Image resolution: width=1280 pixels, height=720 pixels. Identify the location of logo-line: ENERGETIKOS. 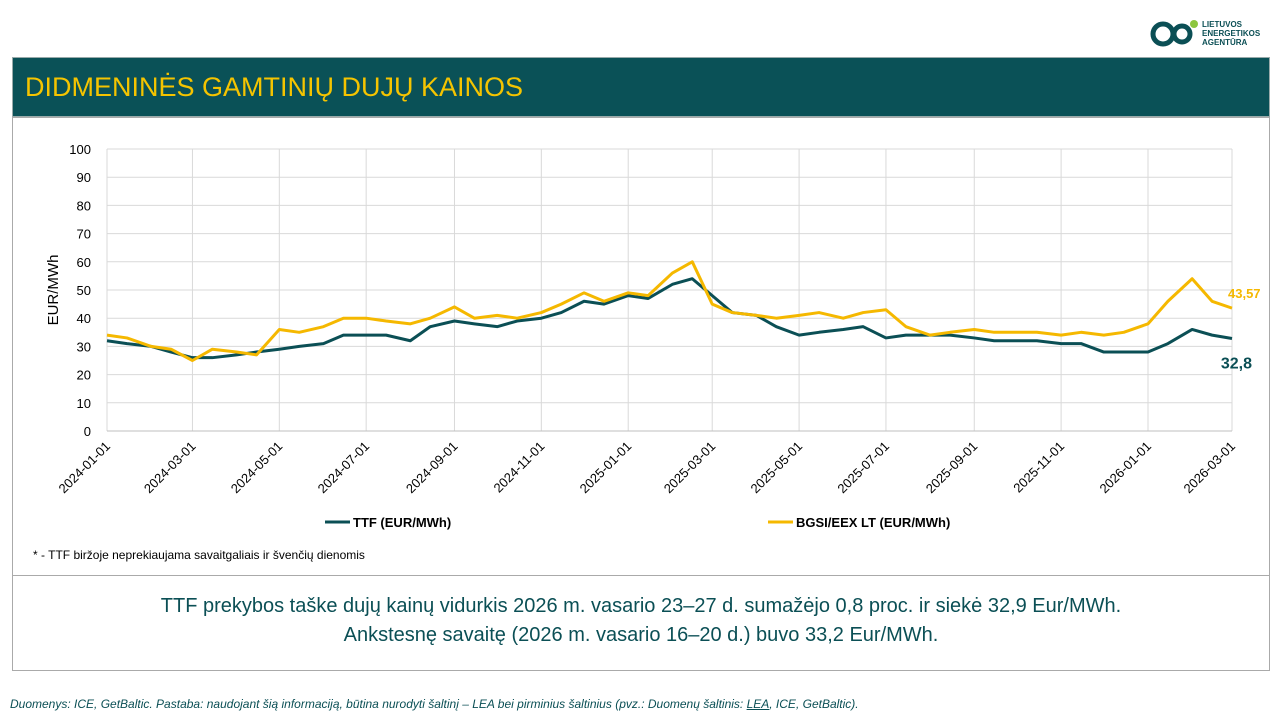
(1231, 33).